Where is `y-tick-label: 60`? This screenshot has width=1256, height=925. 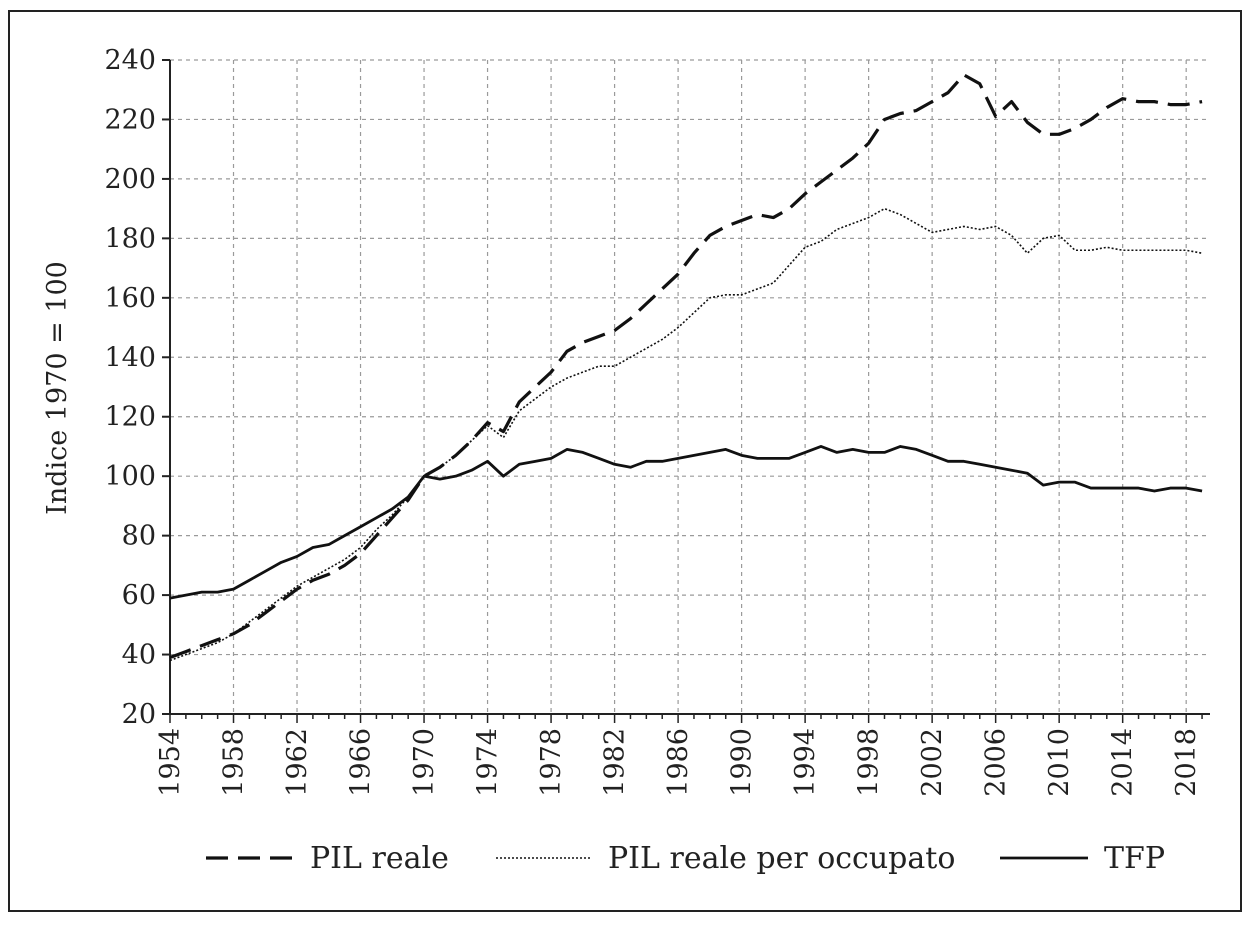 y-tick-label: 60 is located at coordinates (139, 595).